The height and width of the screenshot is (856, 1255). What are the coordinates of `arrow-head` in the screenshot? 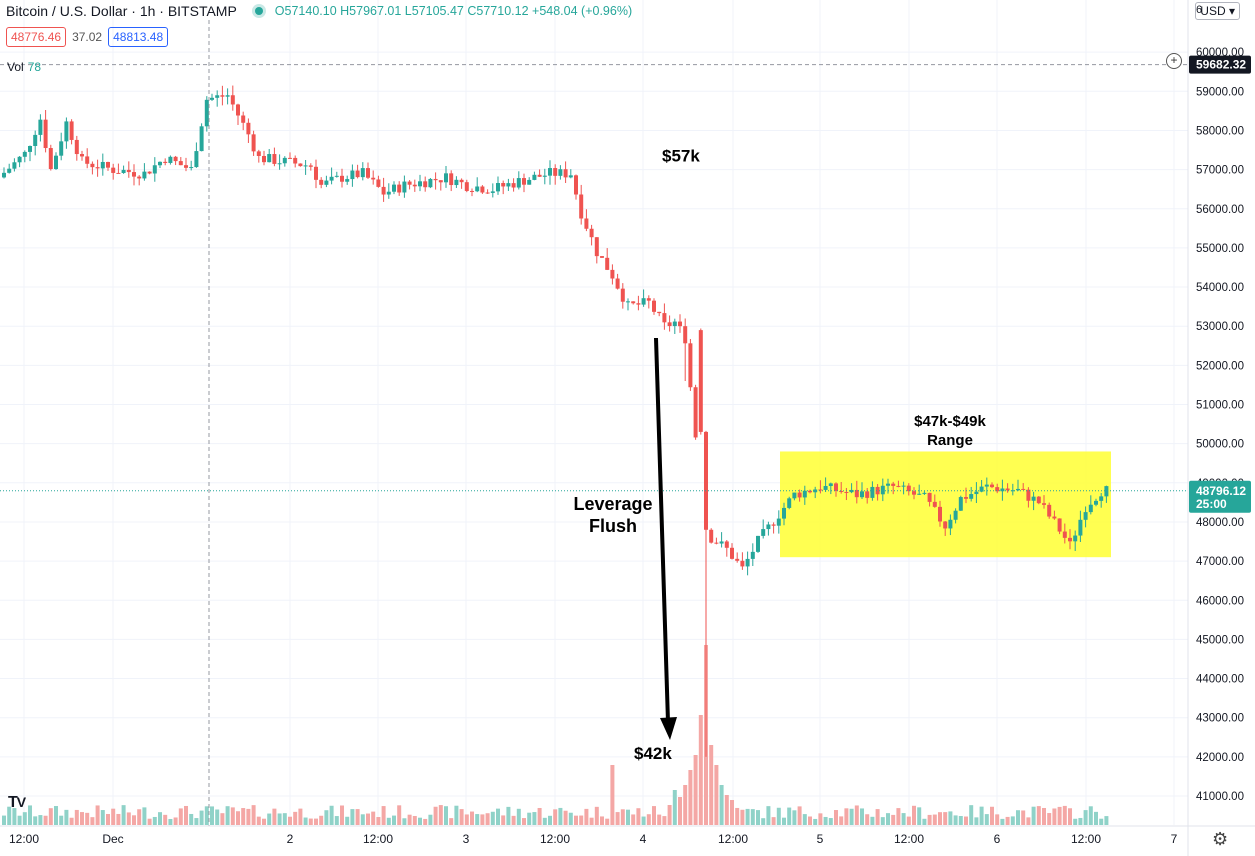 It's located at (668, 728).